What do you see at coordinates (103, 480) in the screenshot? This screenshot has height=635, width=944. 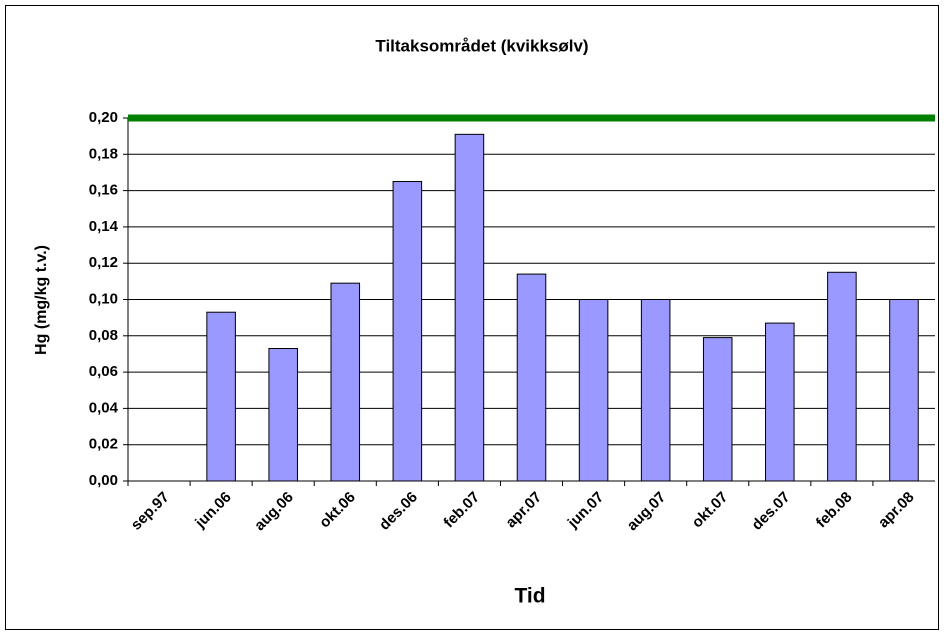 I see `y-tick-label: 0,00` at bounding box center [103, 480].